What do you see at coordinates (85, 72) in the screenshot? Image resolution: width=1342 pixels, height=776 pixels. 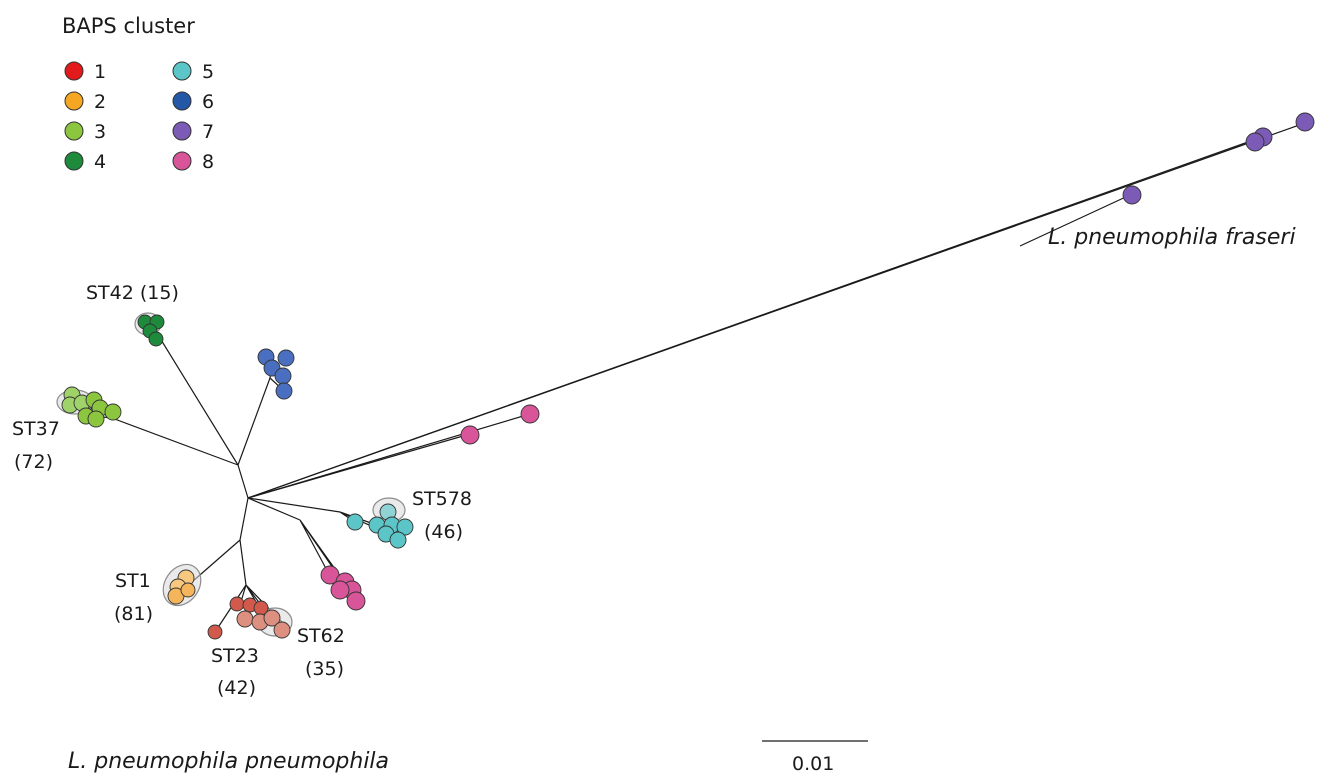 I see `legend-item-1: 1` at bounding box center [85, 72].